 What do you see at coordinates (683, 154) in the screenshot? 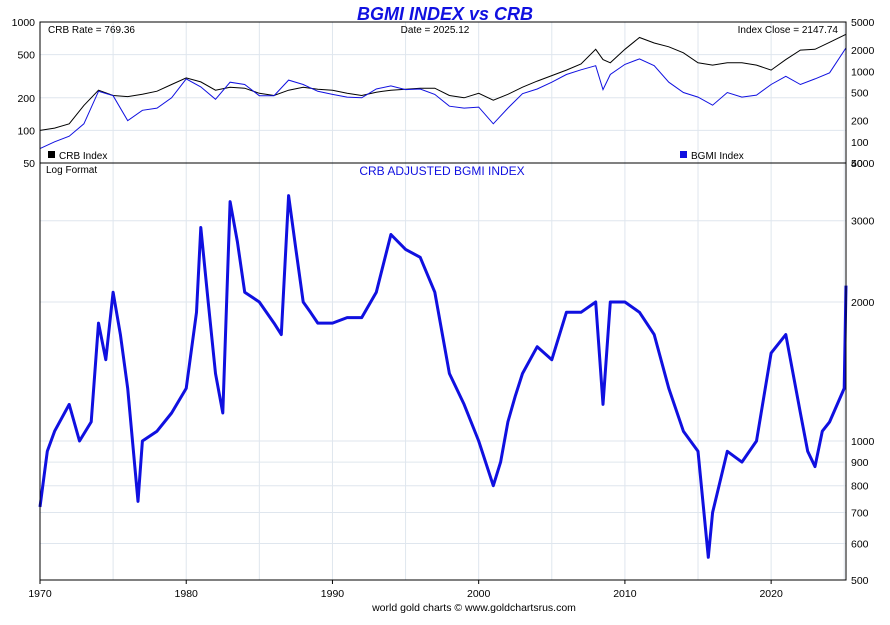
I see `legend-bgmi-swatch` at bounding box center [683, 154].